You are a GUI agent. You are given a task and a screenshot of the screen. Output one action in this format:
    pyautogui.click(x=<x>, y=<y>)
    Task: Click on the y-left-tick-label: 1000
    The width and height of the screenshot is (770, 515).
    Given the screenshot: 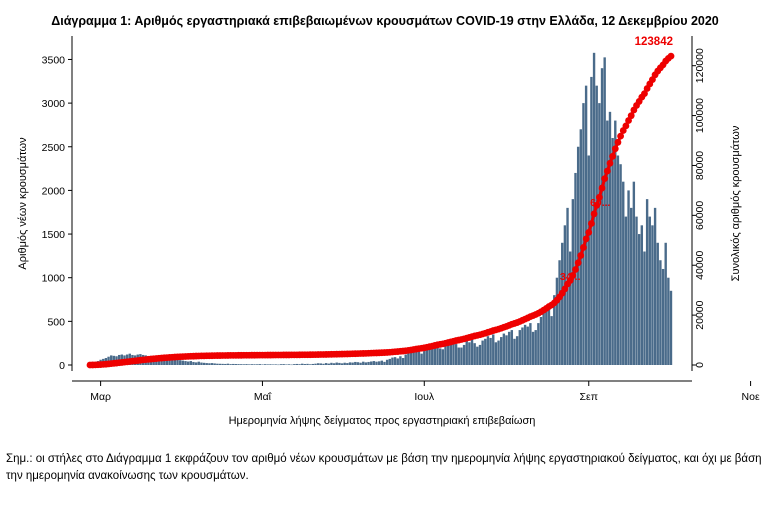 What is the action you would take?
    pyautogui.click(x=54, y=279)
    